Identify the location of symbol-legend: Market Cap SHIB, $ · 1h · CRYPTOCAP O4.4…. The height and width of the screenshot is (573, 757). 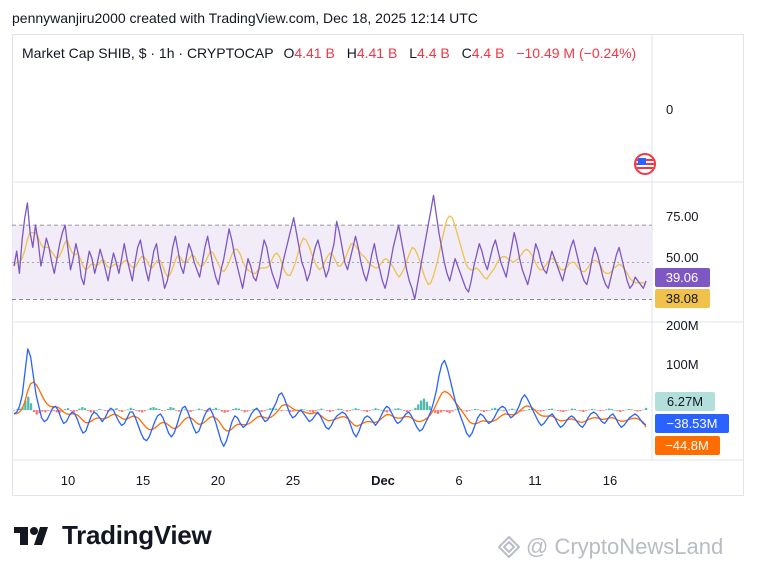
(333, 53).